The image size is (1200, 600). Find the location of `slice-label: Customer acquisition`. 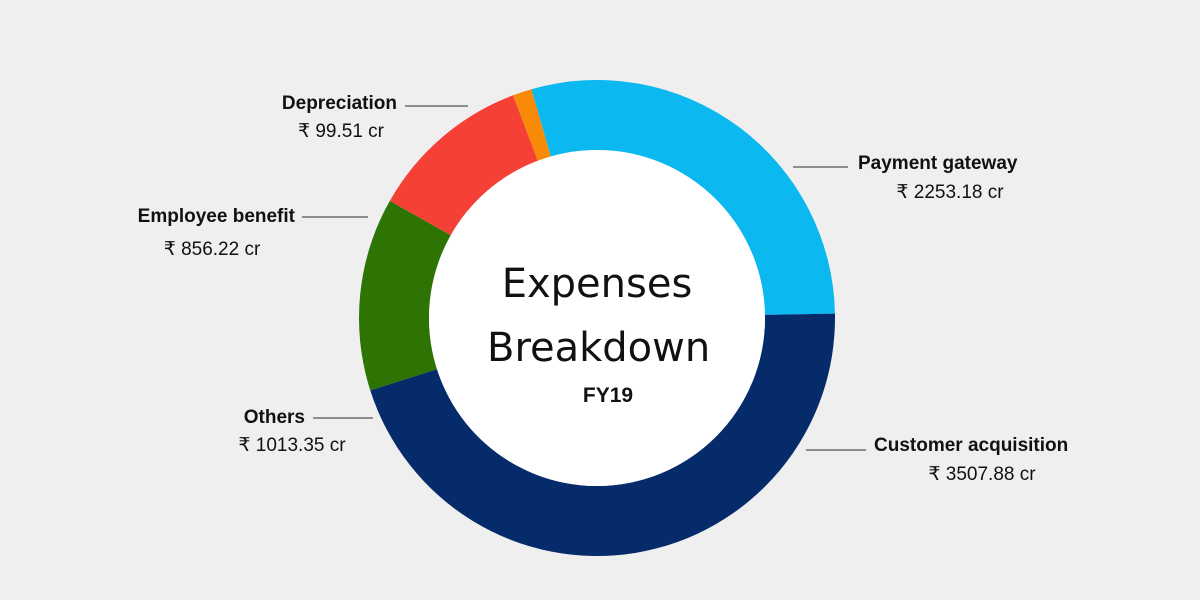

slice-label: Customer acquisition is located at coordinates (971, 445).